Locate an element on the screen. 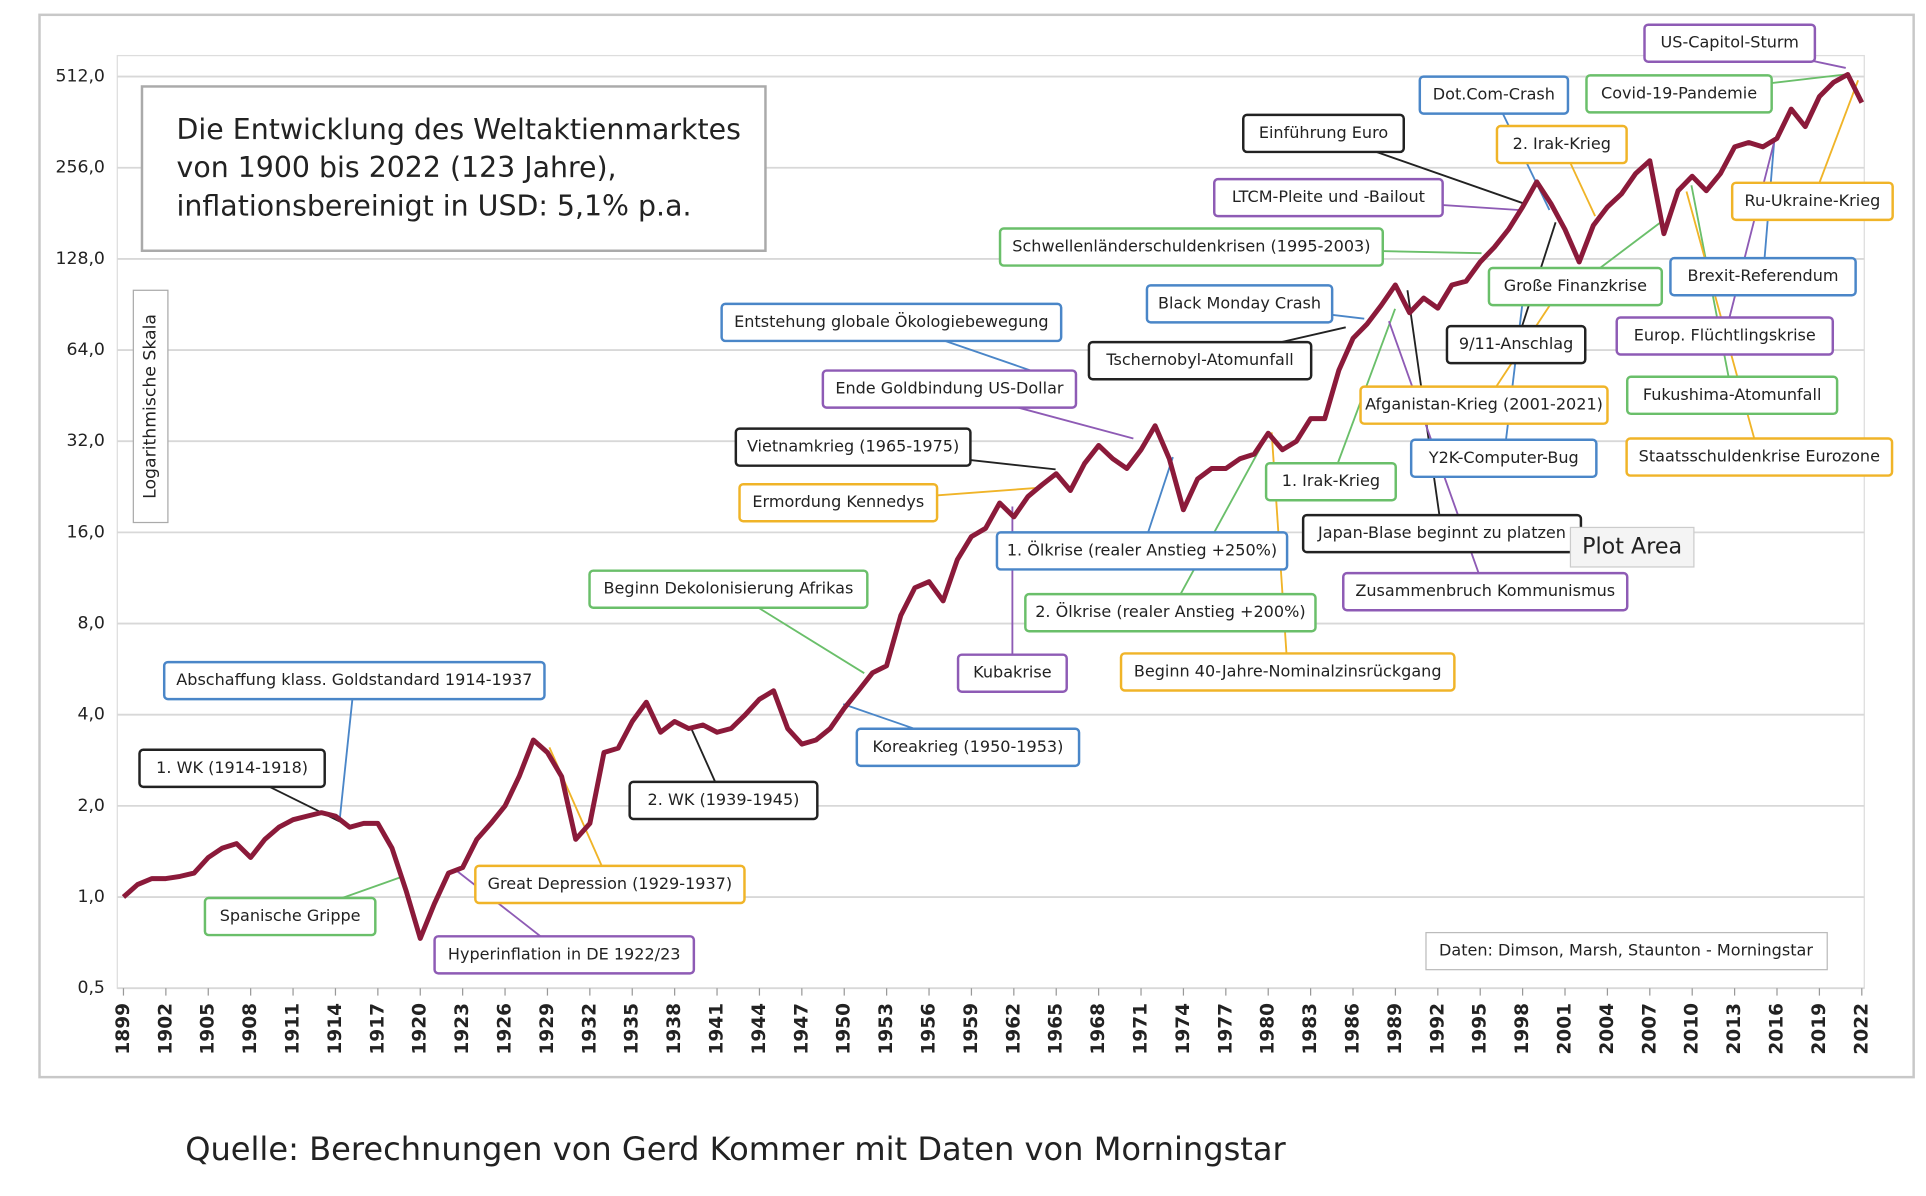 This screenshot has height=1196, width=1926. annotation-text: Fukushima-Atomunfall is located at coordinates (1732, 394).